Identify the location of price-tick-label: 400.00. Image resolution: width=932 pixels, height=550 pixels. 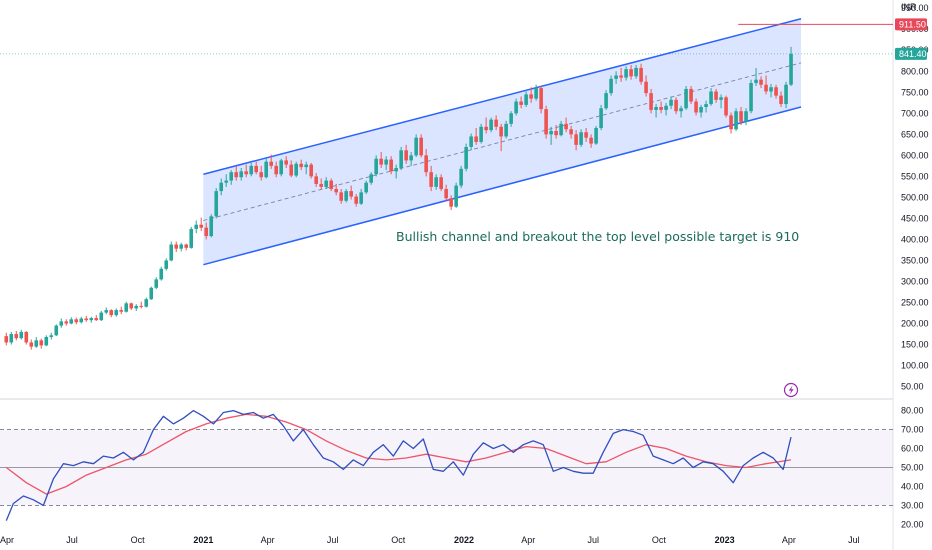
(915, 239).